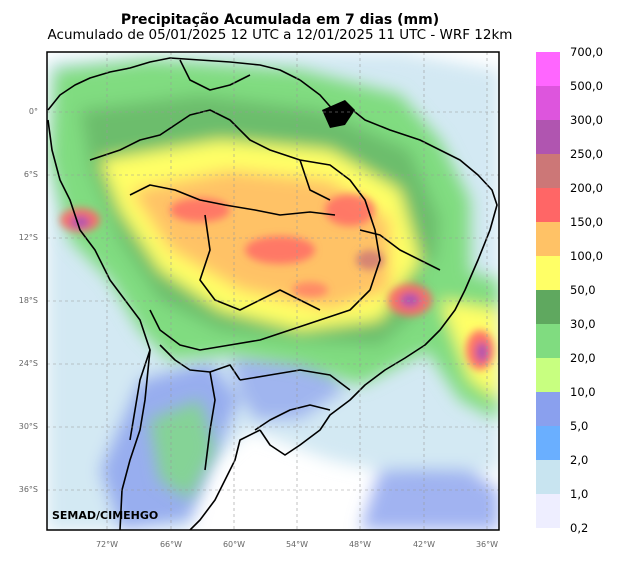  What do you see at coordinates (28, 300) in the screenshot?
I see `lat-label: 18°S` at bounding box center [28, 300].